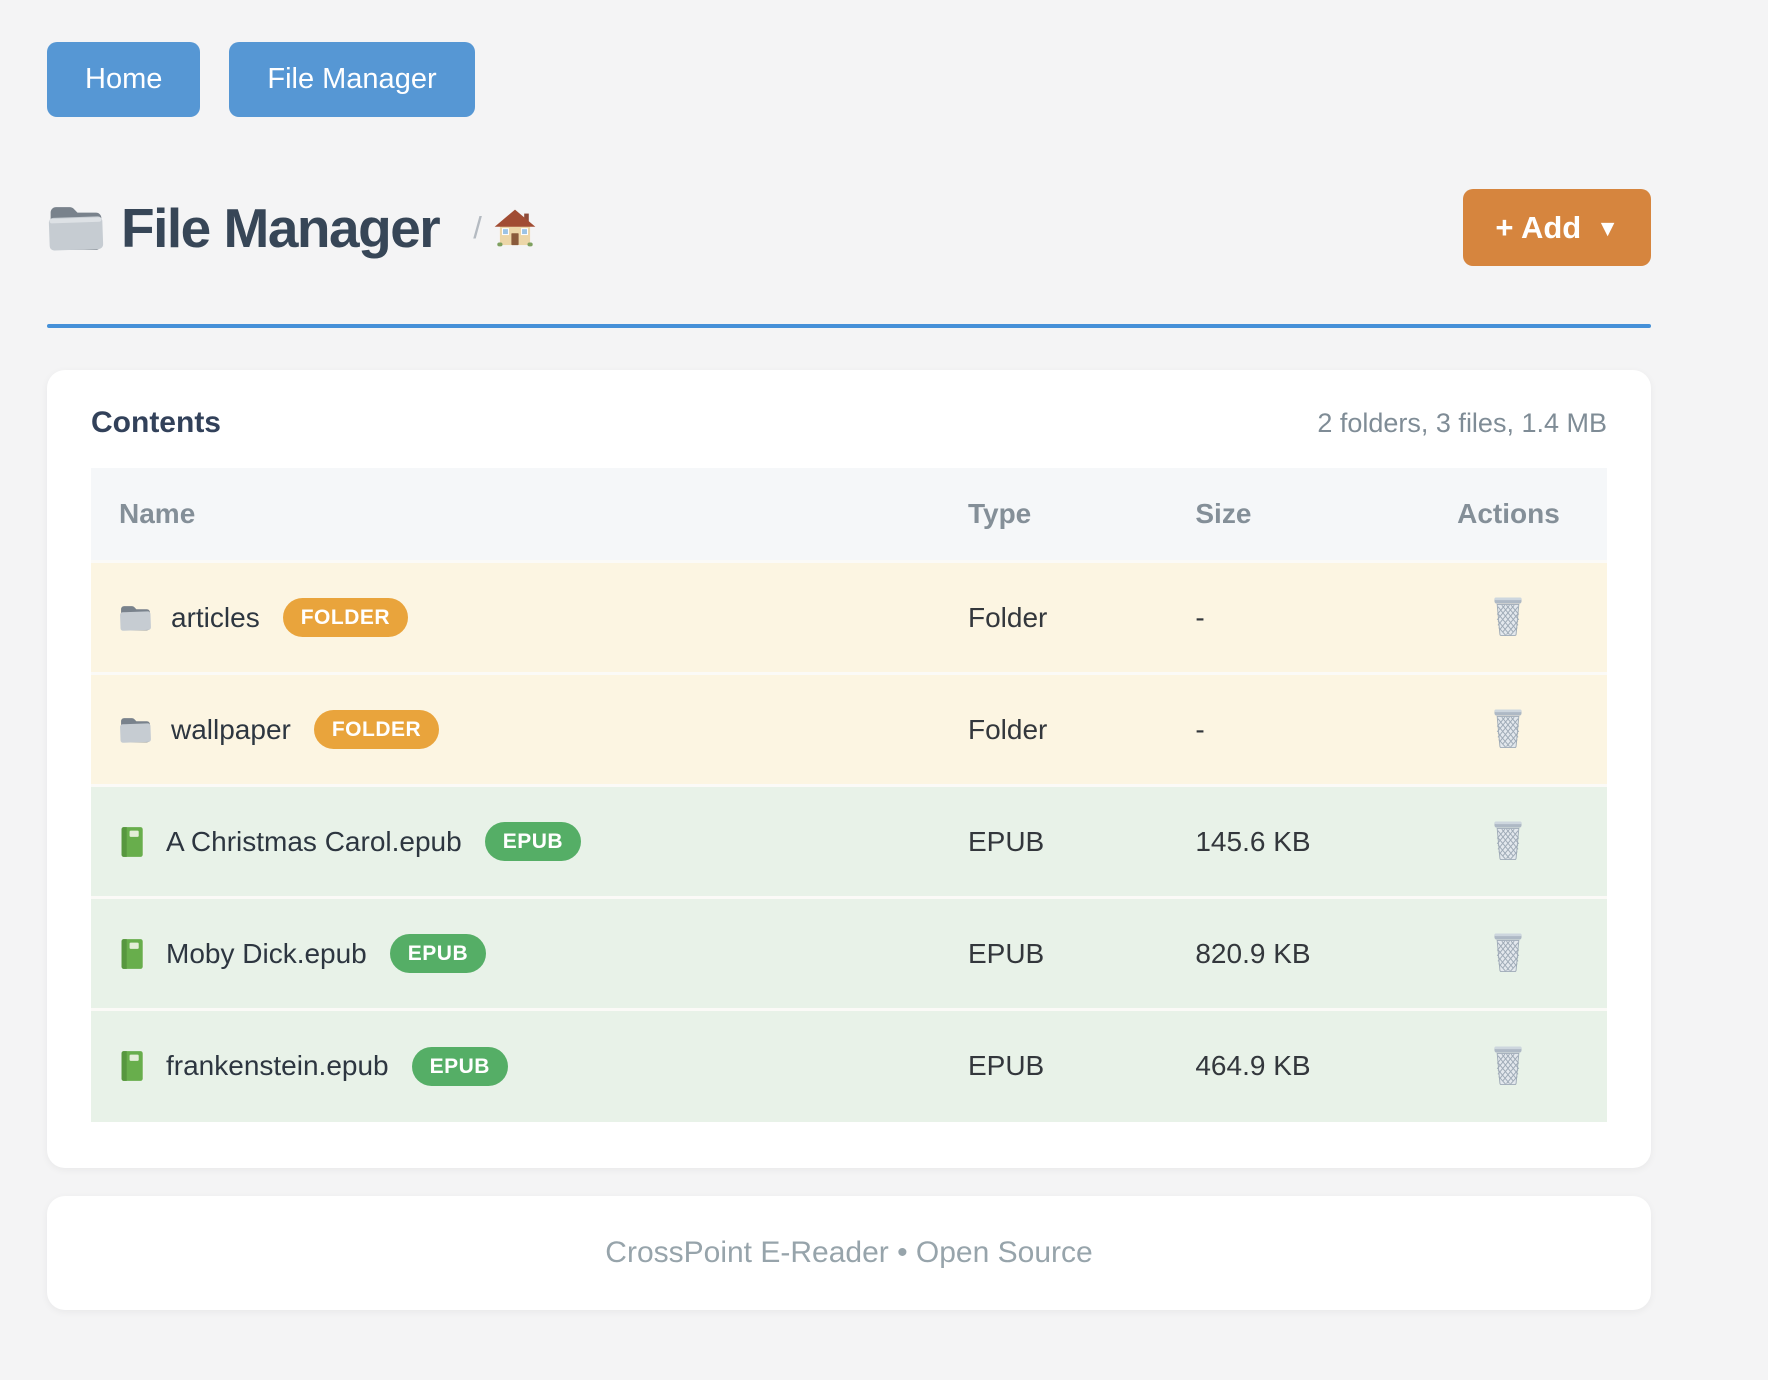 This screenshot has width=1768, height=1380. What do you see at coordinates (849, 326) in the screenshot?
I see `title-divider` at bounding box center [849, 326].